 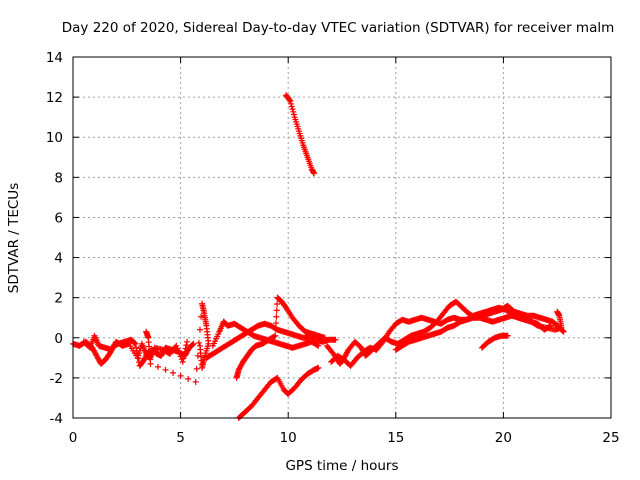 What do you see at coordinates (478, 328) in the screenshot?
I see `series-track-j-evening` at bounding box center [478, 328].